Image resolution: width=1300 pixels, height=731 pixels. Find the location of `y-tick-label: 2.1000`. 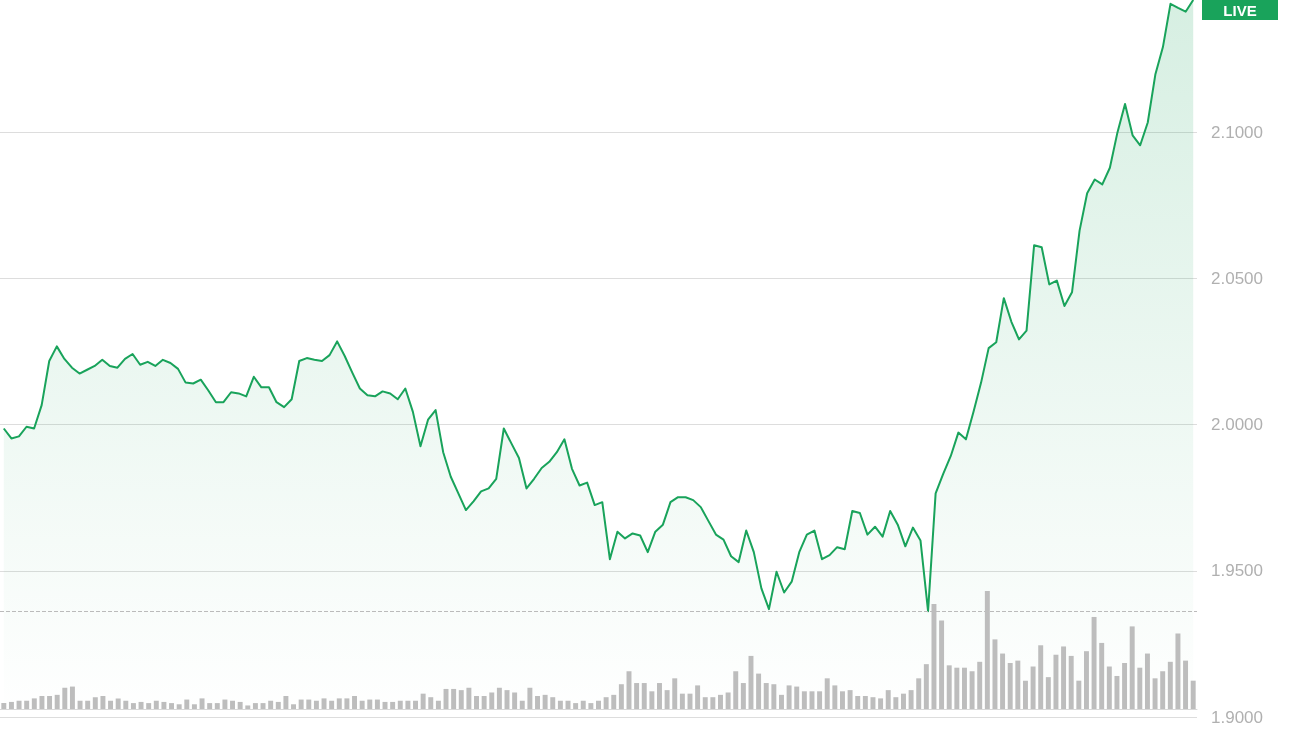

y-tick-label: 2.1000 is located at coordinates (1237, 132).